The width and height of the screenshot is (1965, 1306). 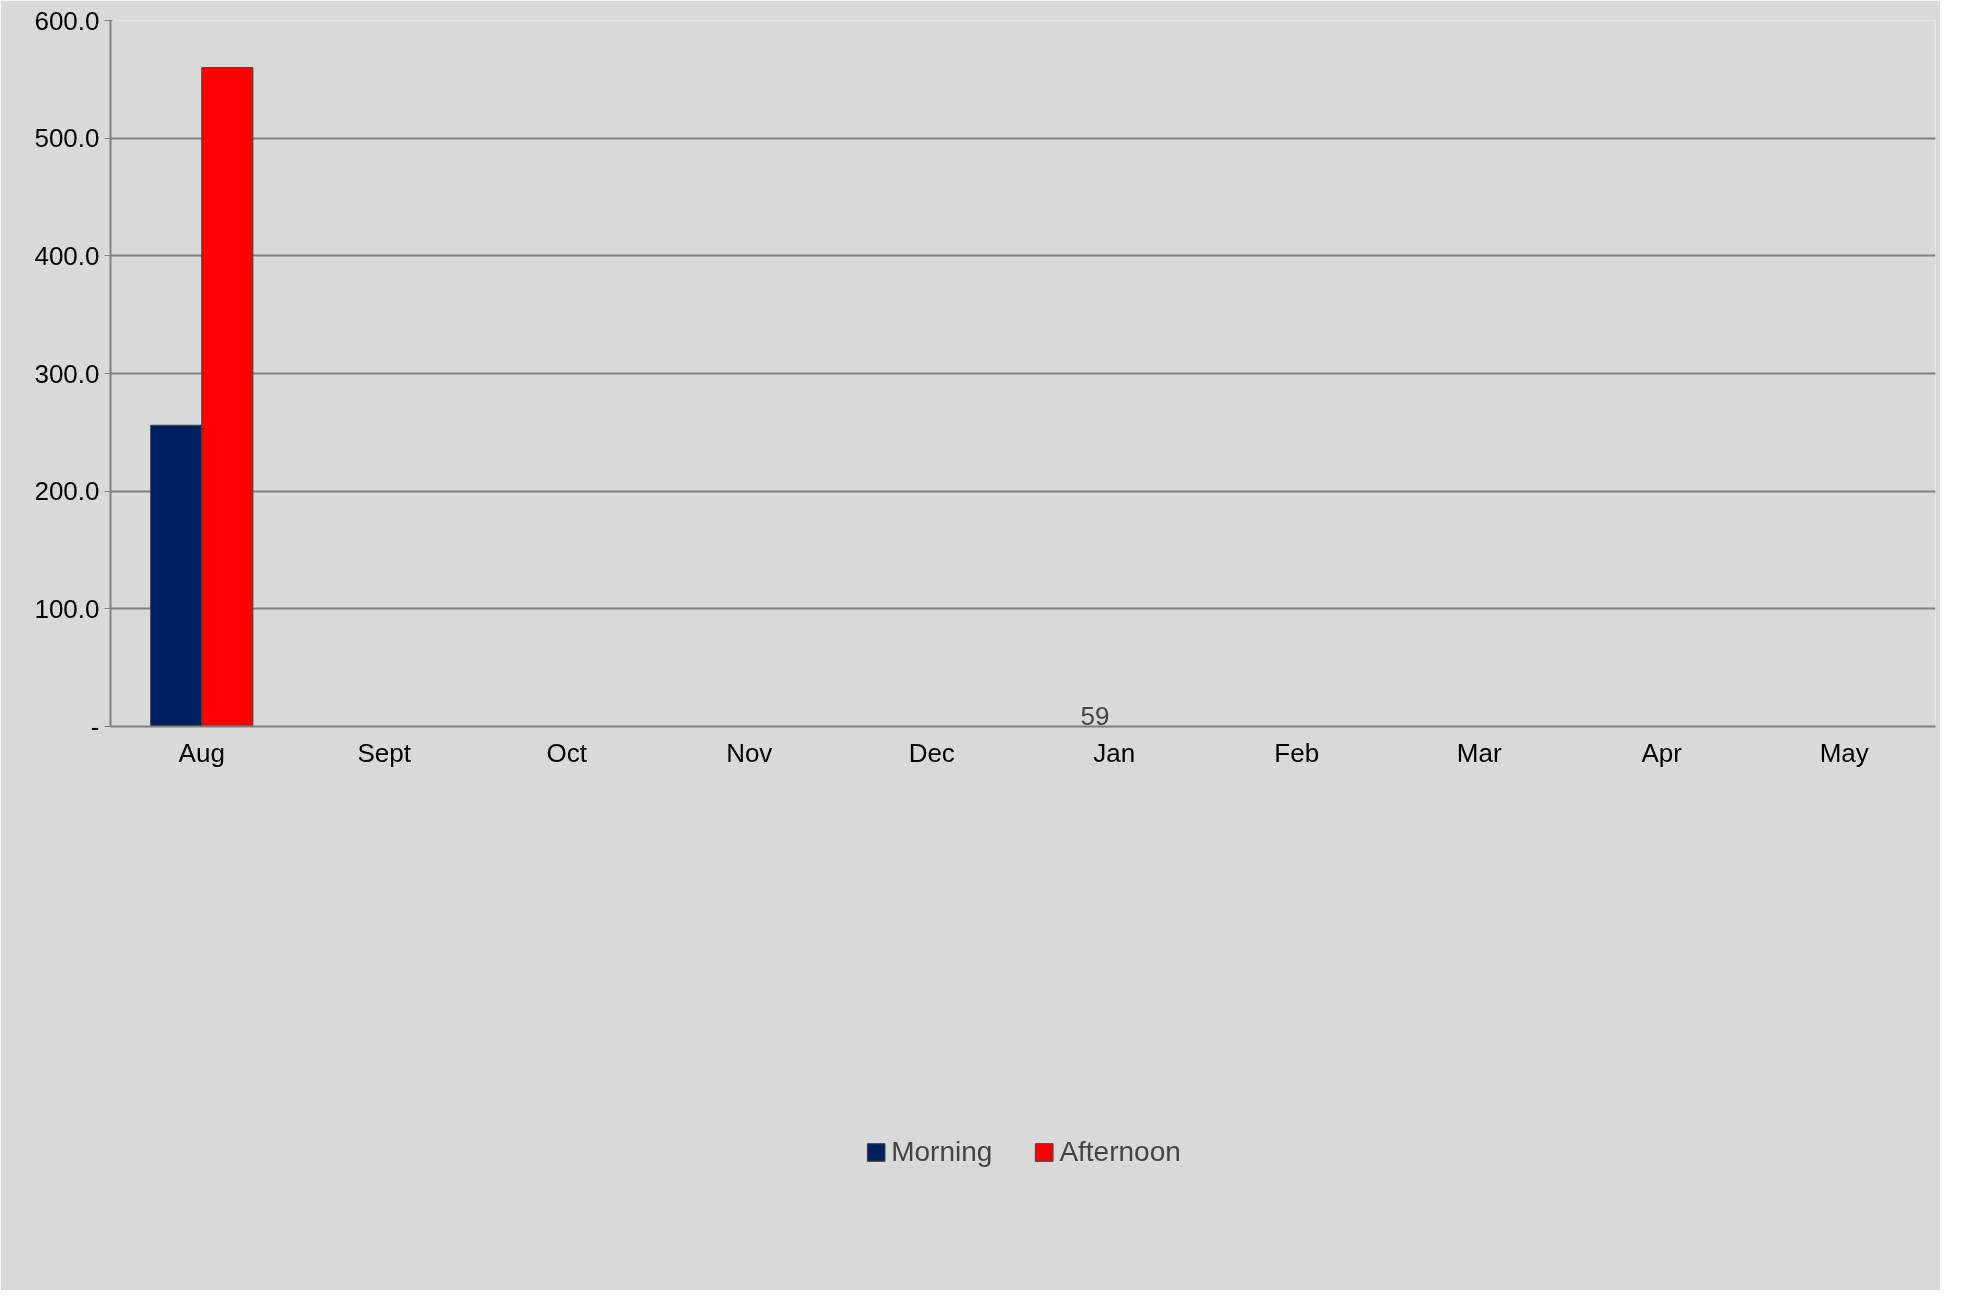 I want to click on y-tick-label: 200.0, so click(x=67, y=491).